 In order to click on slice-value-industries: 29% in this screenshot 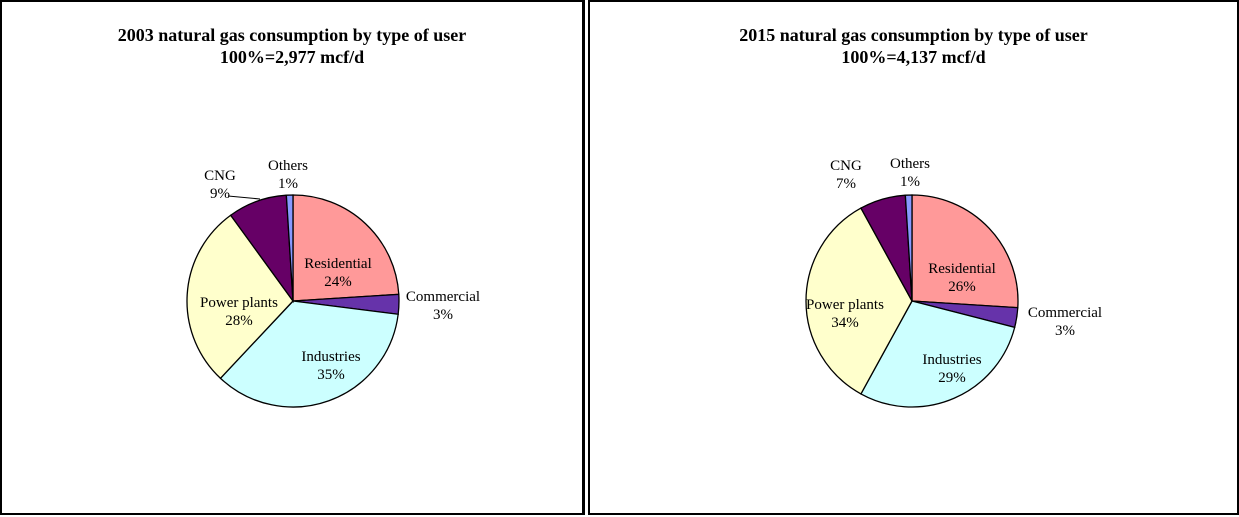, I will do `click(952, 378)`.